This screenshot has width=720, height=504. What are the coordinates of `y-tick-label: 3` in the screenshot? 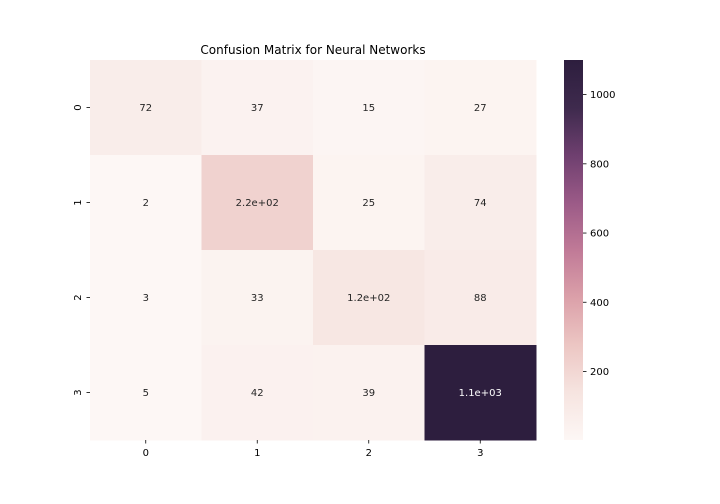 It's located at (78, 392).